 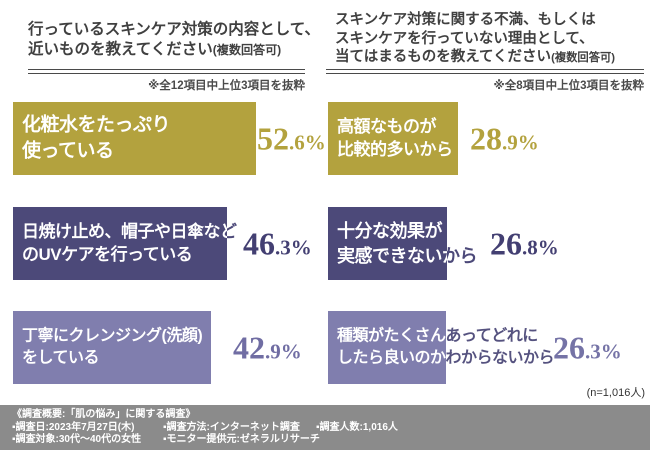 I want to click on left-question-title: 行っているスキンケア対策の内容として、 近いものを教えてください(複数回答可), so click(x=174, y=40).